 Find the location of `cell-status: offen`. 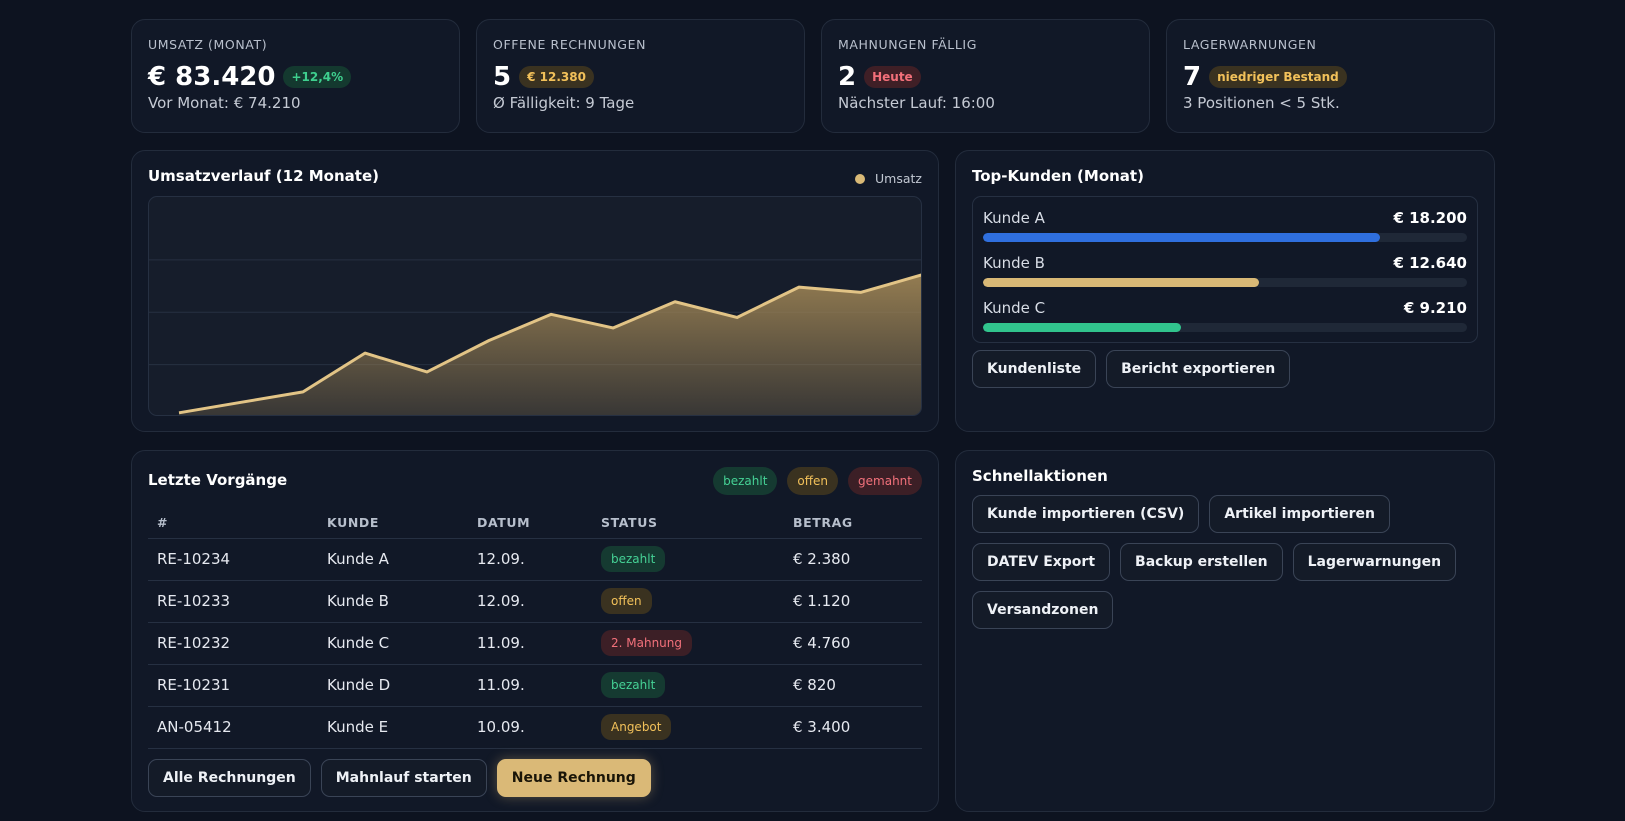

cell-status: offen is located at coordinates (688, 601).